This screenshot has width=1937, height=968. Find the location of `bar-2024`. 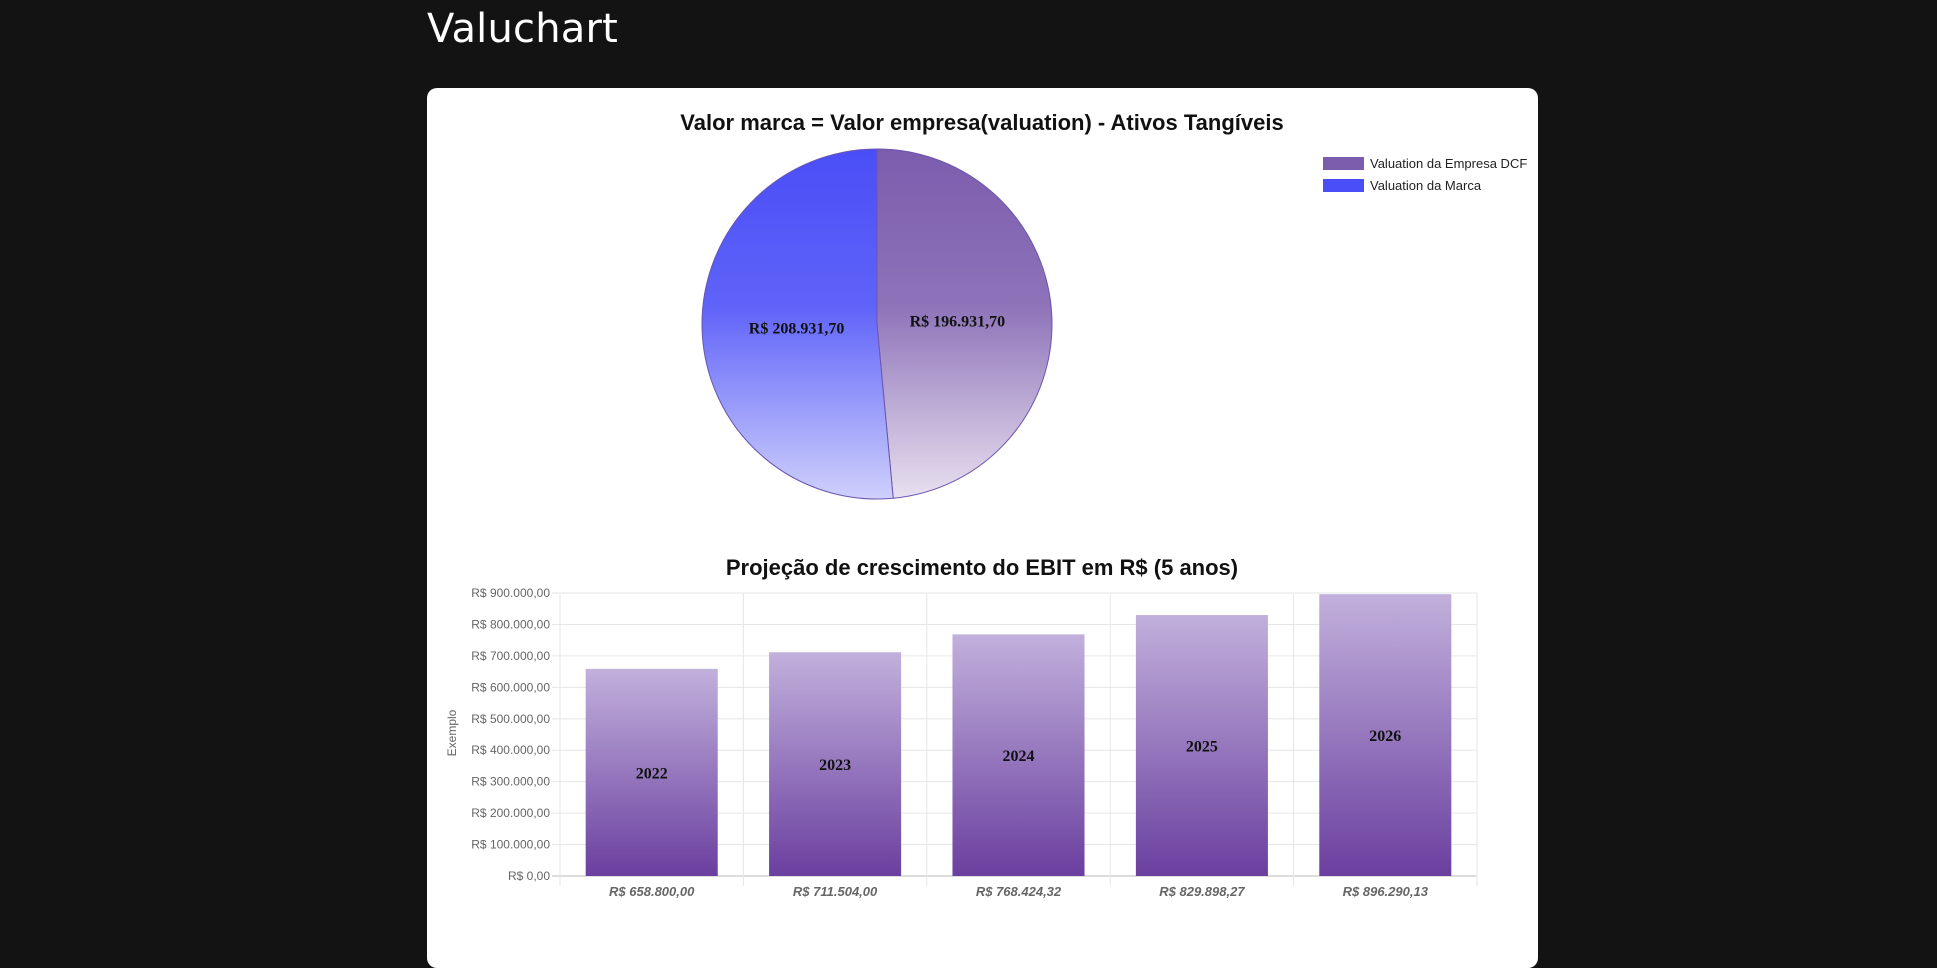

bar-2024 is located at coordinates (1018, 755).